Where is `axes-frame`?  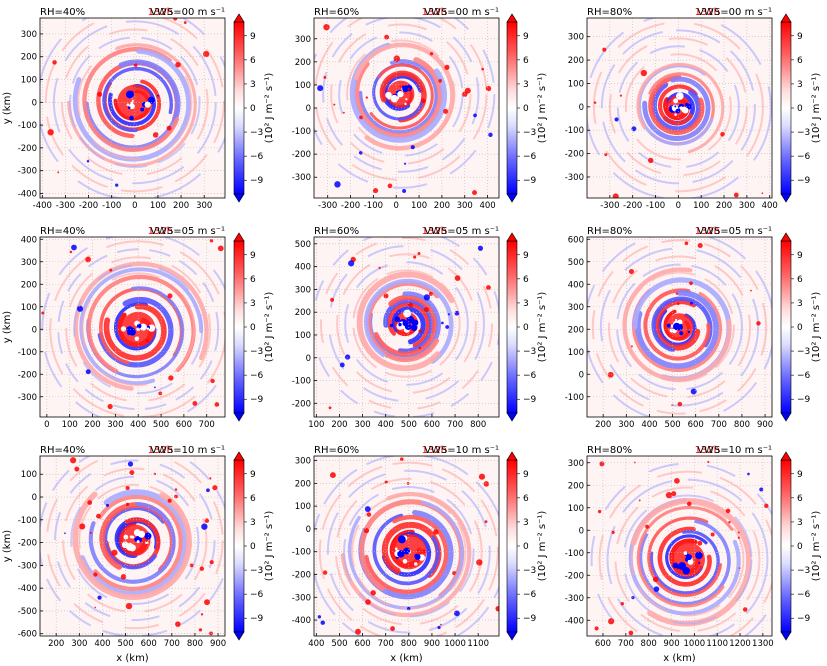
axes-frame is located at coordinates (679, 108).